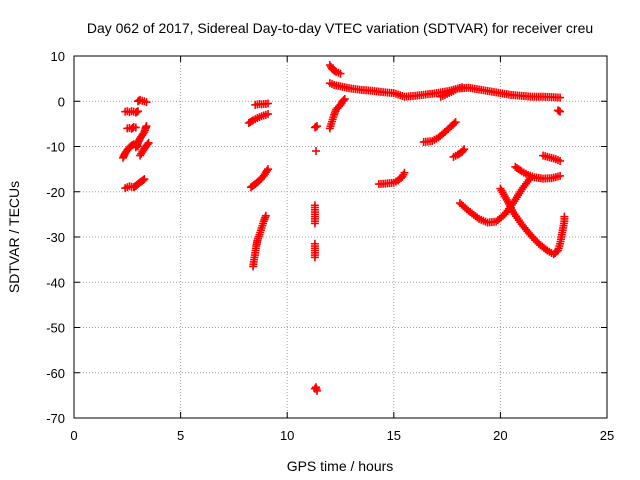  What do you see at coordinates (180, 435) in the screenshot?
I see `x-tick-label: 5` at bounding box center [180, 435].